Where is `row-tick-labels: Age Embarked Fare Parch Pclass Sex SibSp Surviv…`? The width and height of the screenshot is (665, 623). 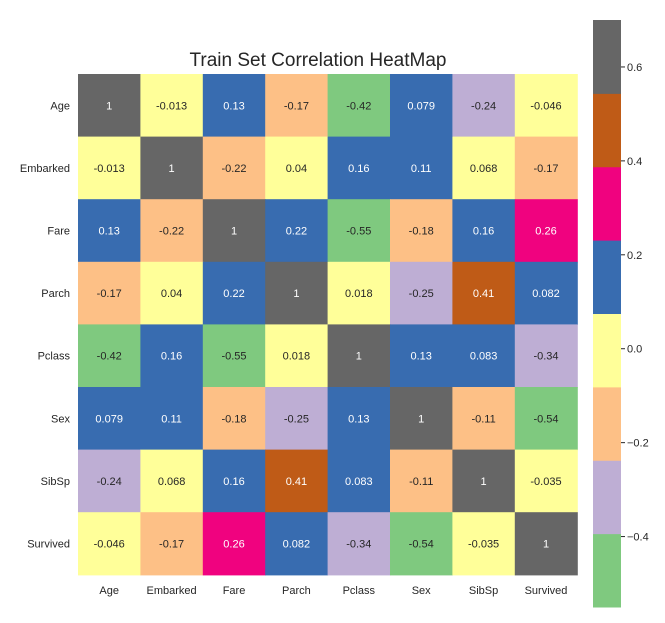 row-tick-labels: Age Embarked Fare Parch Pclass Sex SibSp Surviv… is located at coordinates (45, 325).